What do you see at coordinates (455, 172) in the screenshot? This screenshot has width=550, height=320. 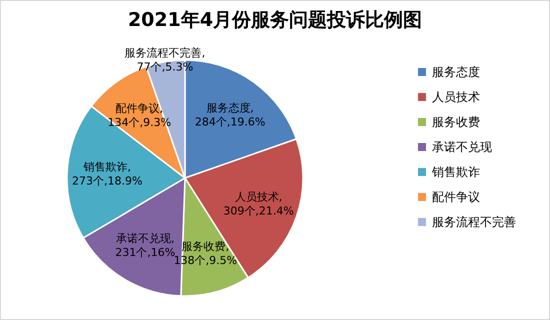 I see `legend-label: 销售欺诈` at bounding box center [455, 172].